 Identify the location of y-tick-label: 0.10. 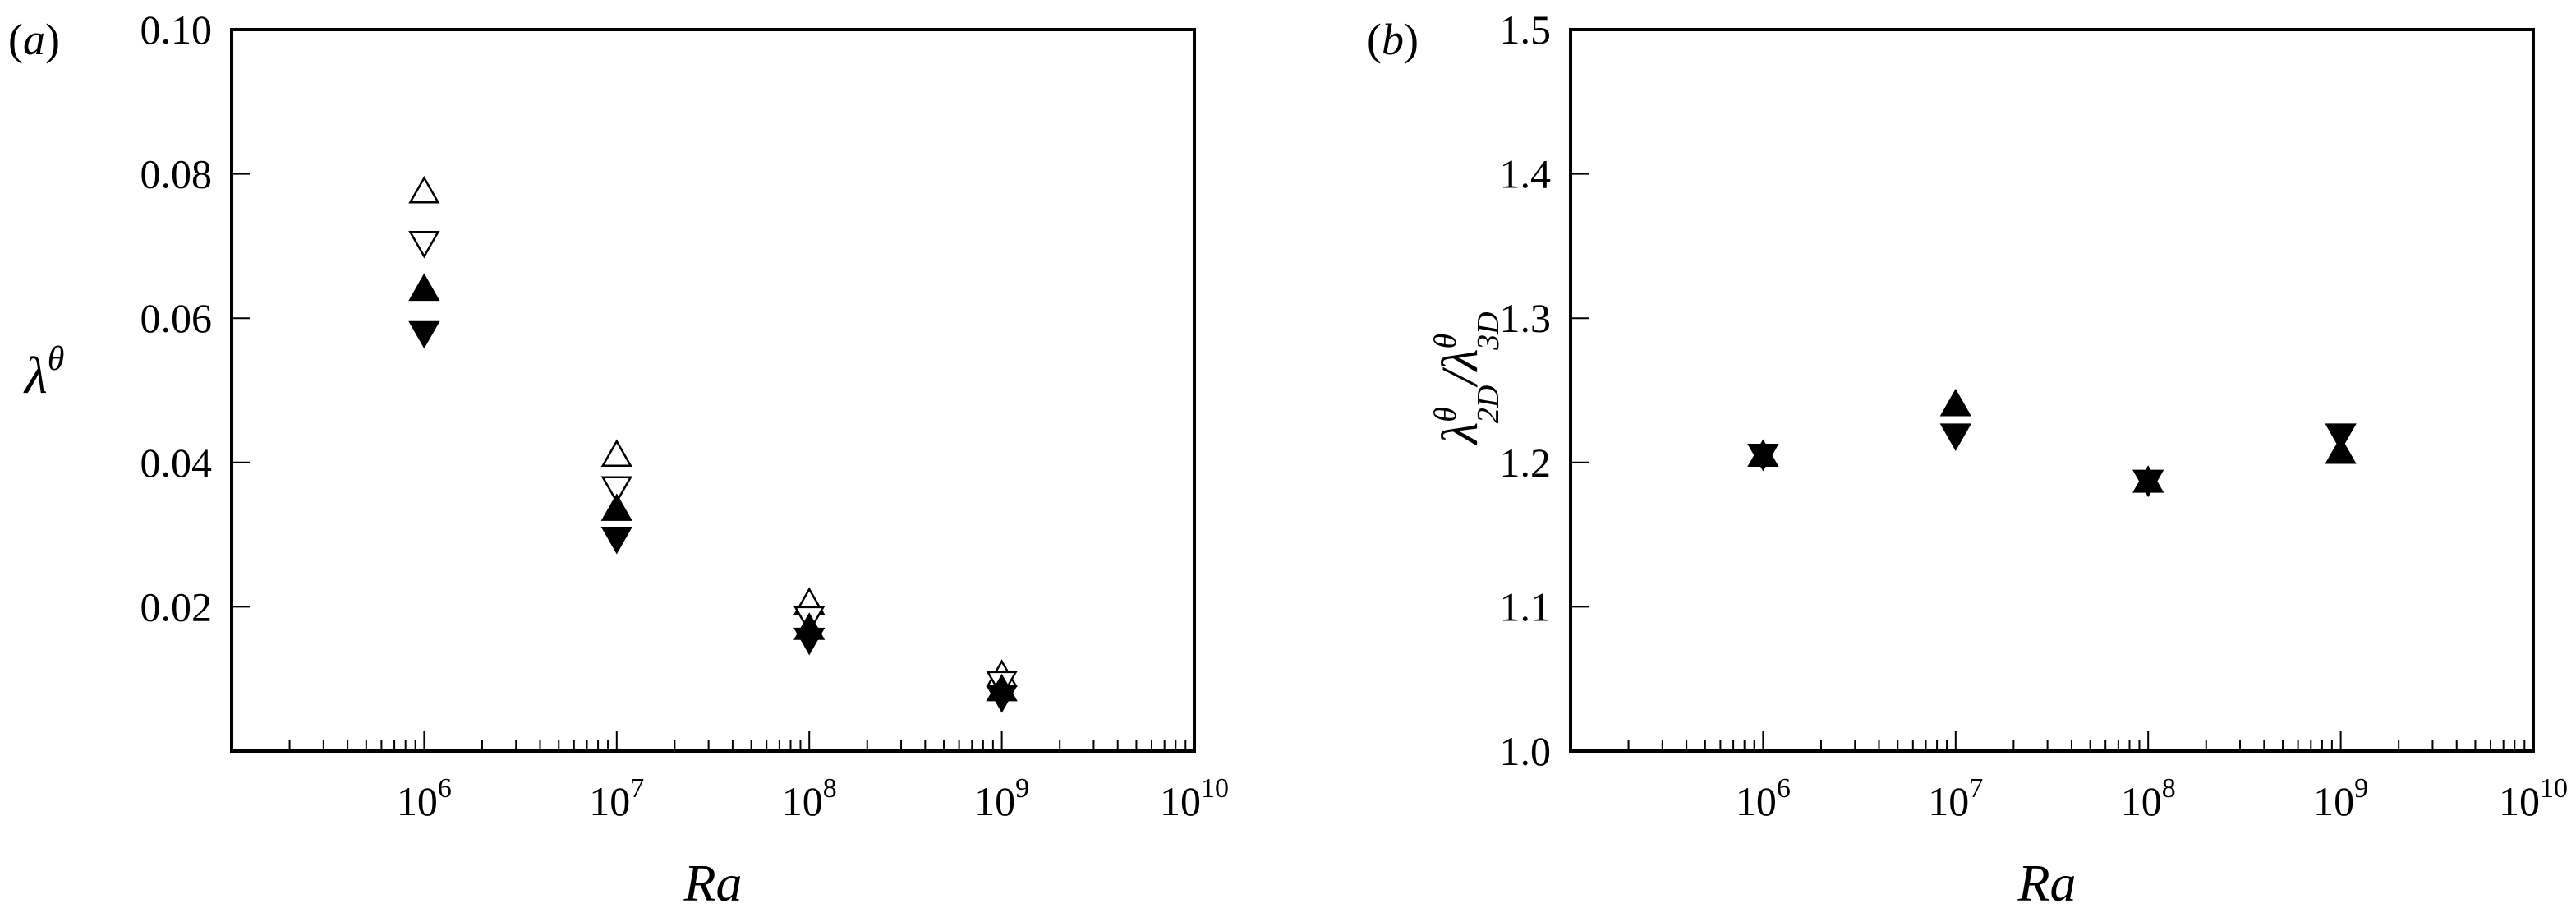
(176, 30).